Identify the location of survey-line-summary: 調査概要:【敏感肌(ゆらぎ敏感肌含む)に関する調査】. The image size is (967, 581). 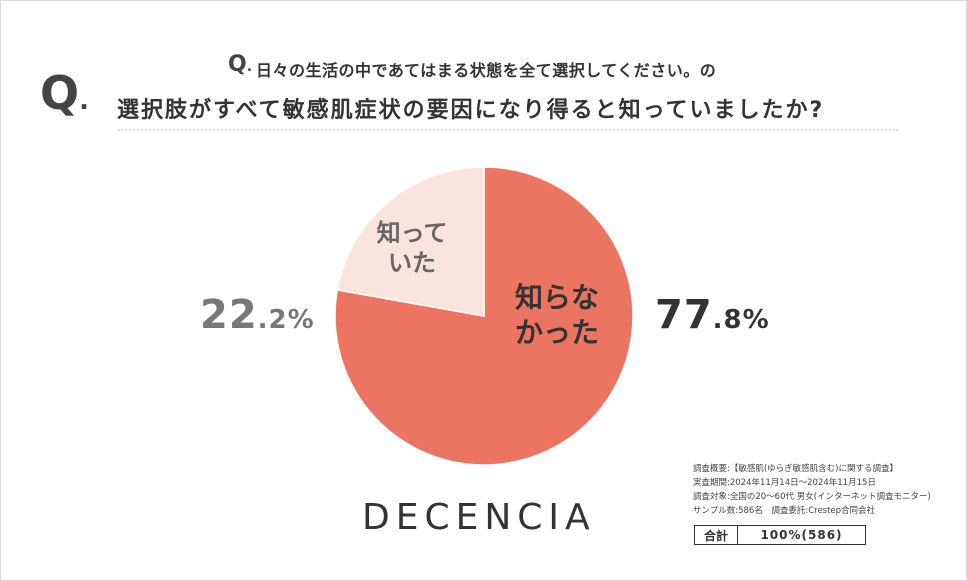
(795, 469).